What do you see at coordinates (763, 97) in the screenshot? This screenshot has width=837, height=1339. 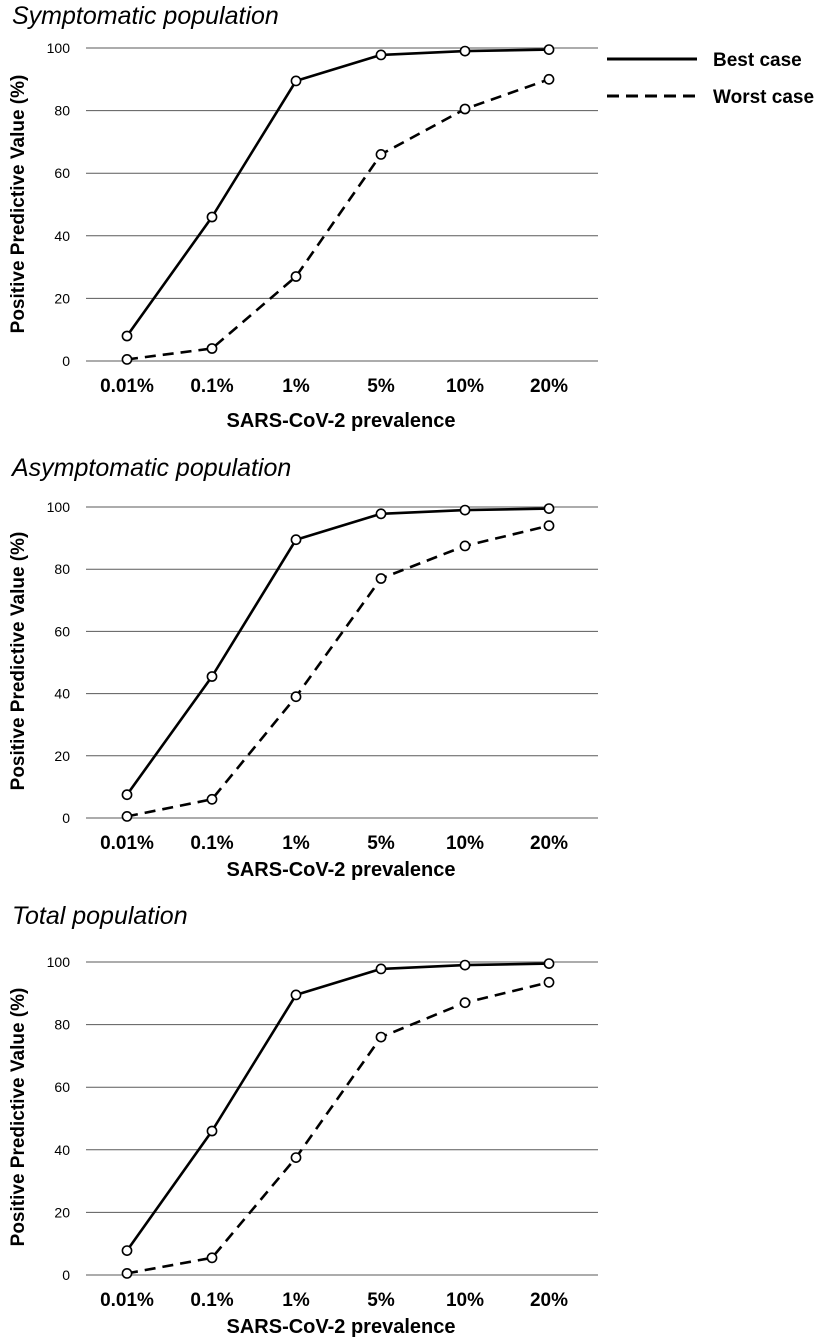 I see `legend-worst-case-label: Worst case` at bounding box center [763, 97].